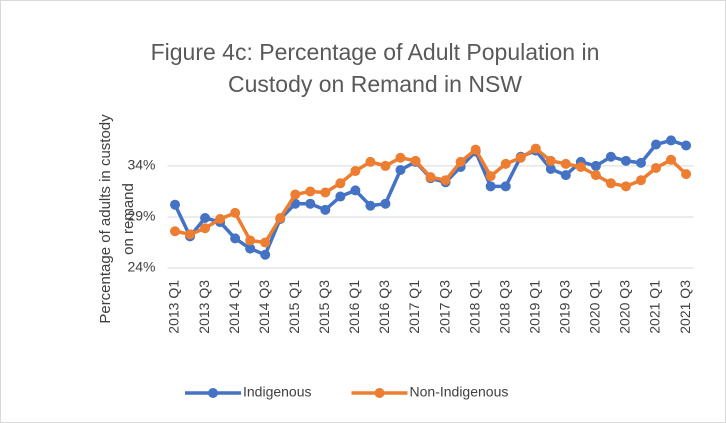  Describe the element at coordinates (655, 307) in the screenshot. I see `x-tick-label: 2021 Q1` at that location.